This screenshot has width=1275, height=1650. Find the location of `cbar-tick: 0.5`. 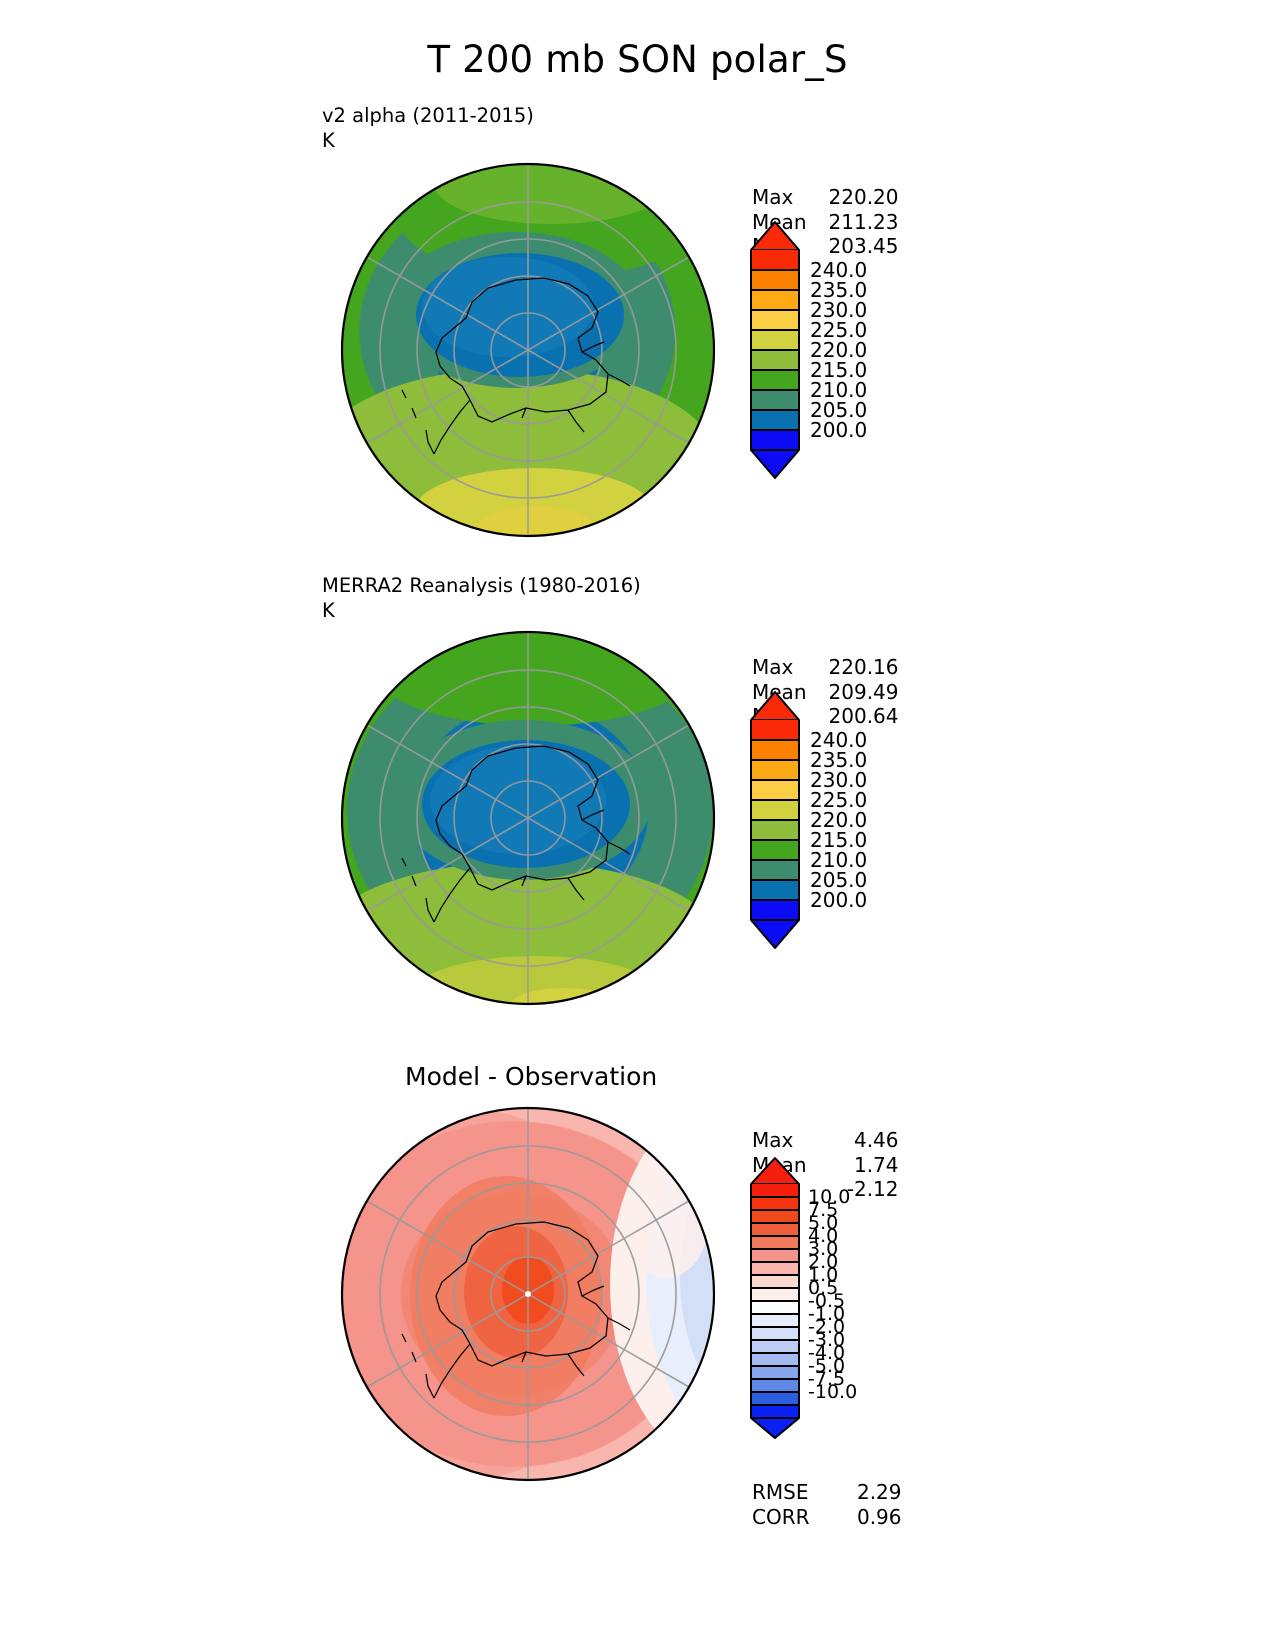

cbar-tick: 0.5 is located at coordinates (823, 1288).